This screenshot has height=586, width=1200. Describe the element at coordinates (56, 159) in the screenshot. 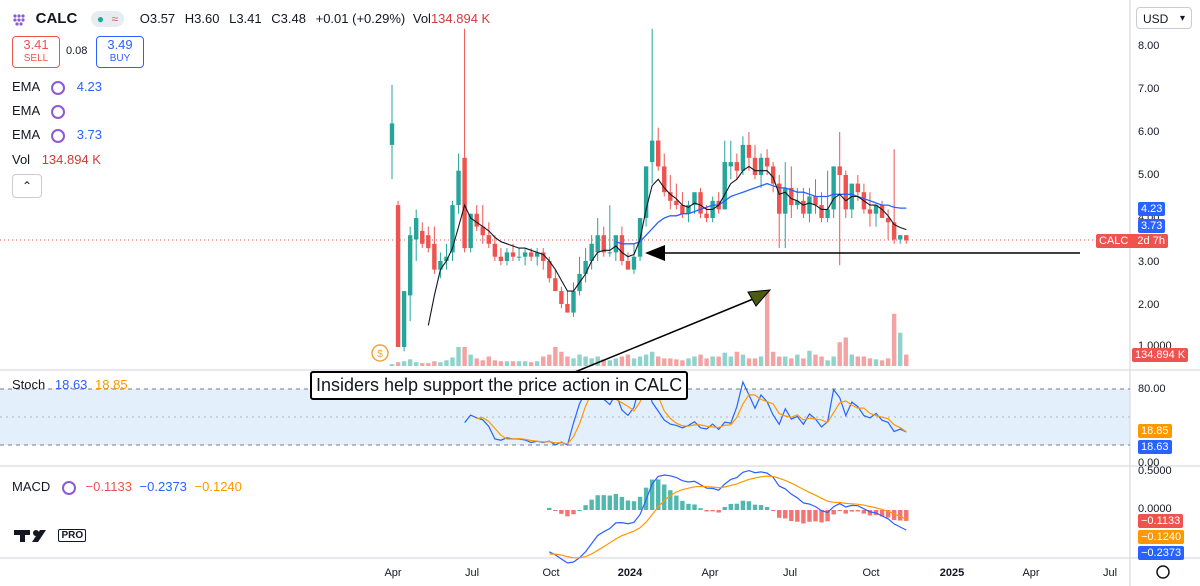

I see `volume-legend: Vol 134.894 K` at that location.